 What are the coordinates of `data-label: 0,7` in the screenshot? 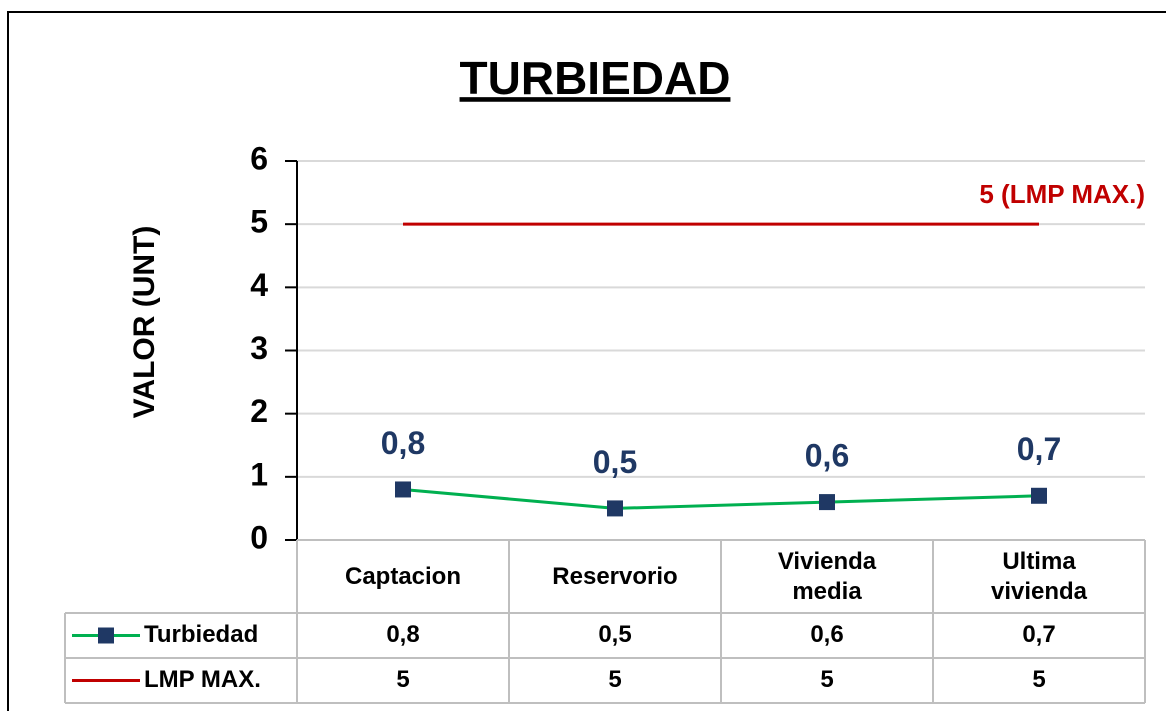 It's located at (1039, 449).